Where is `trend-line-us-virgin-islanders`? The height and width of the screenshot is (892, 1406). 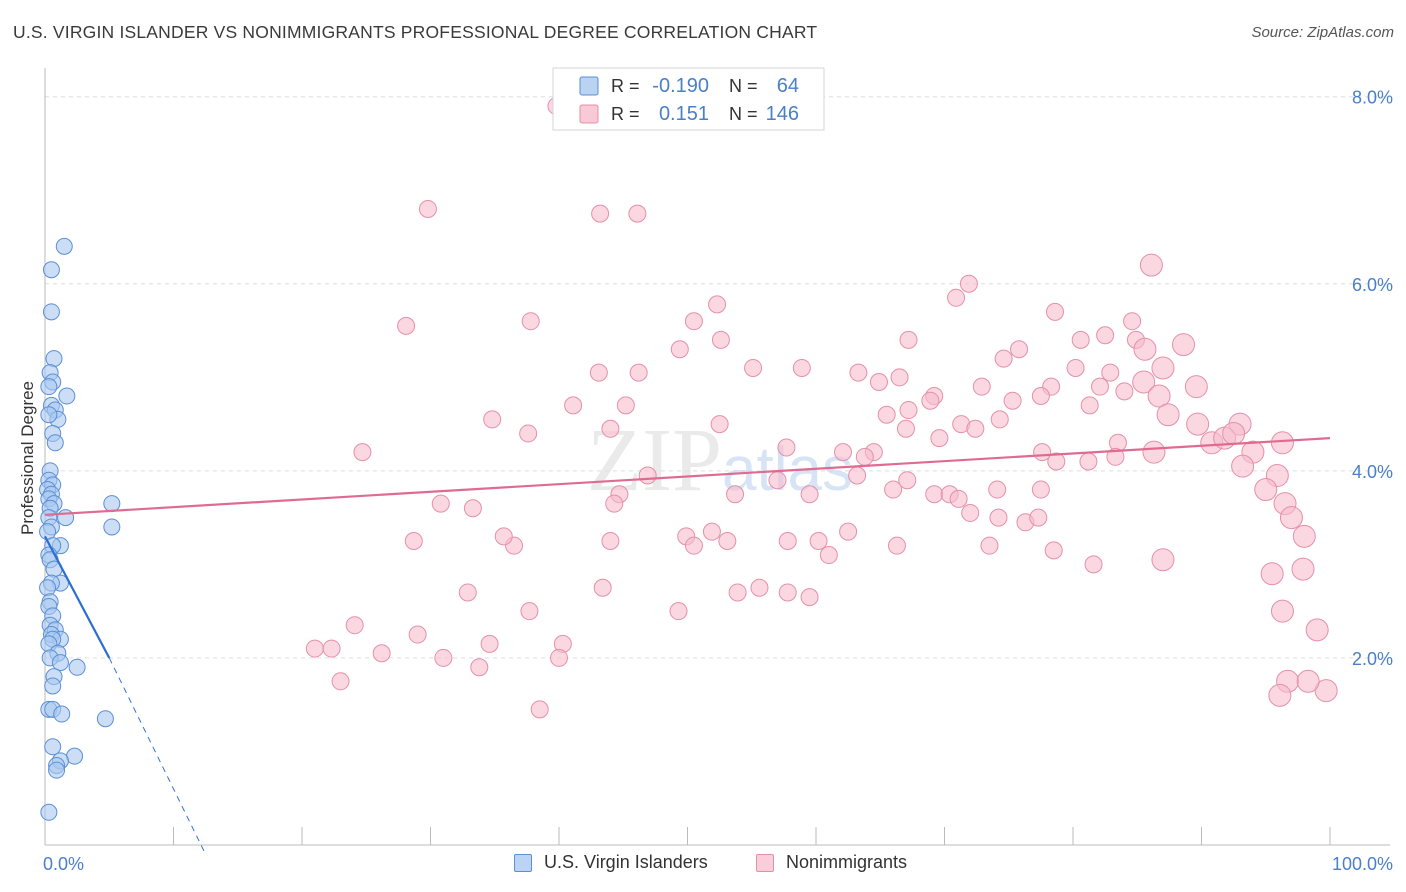 trend-line-us-virgin-islanders is located at coordinates (77, 597).